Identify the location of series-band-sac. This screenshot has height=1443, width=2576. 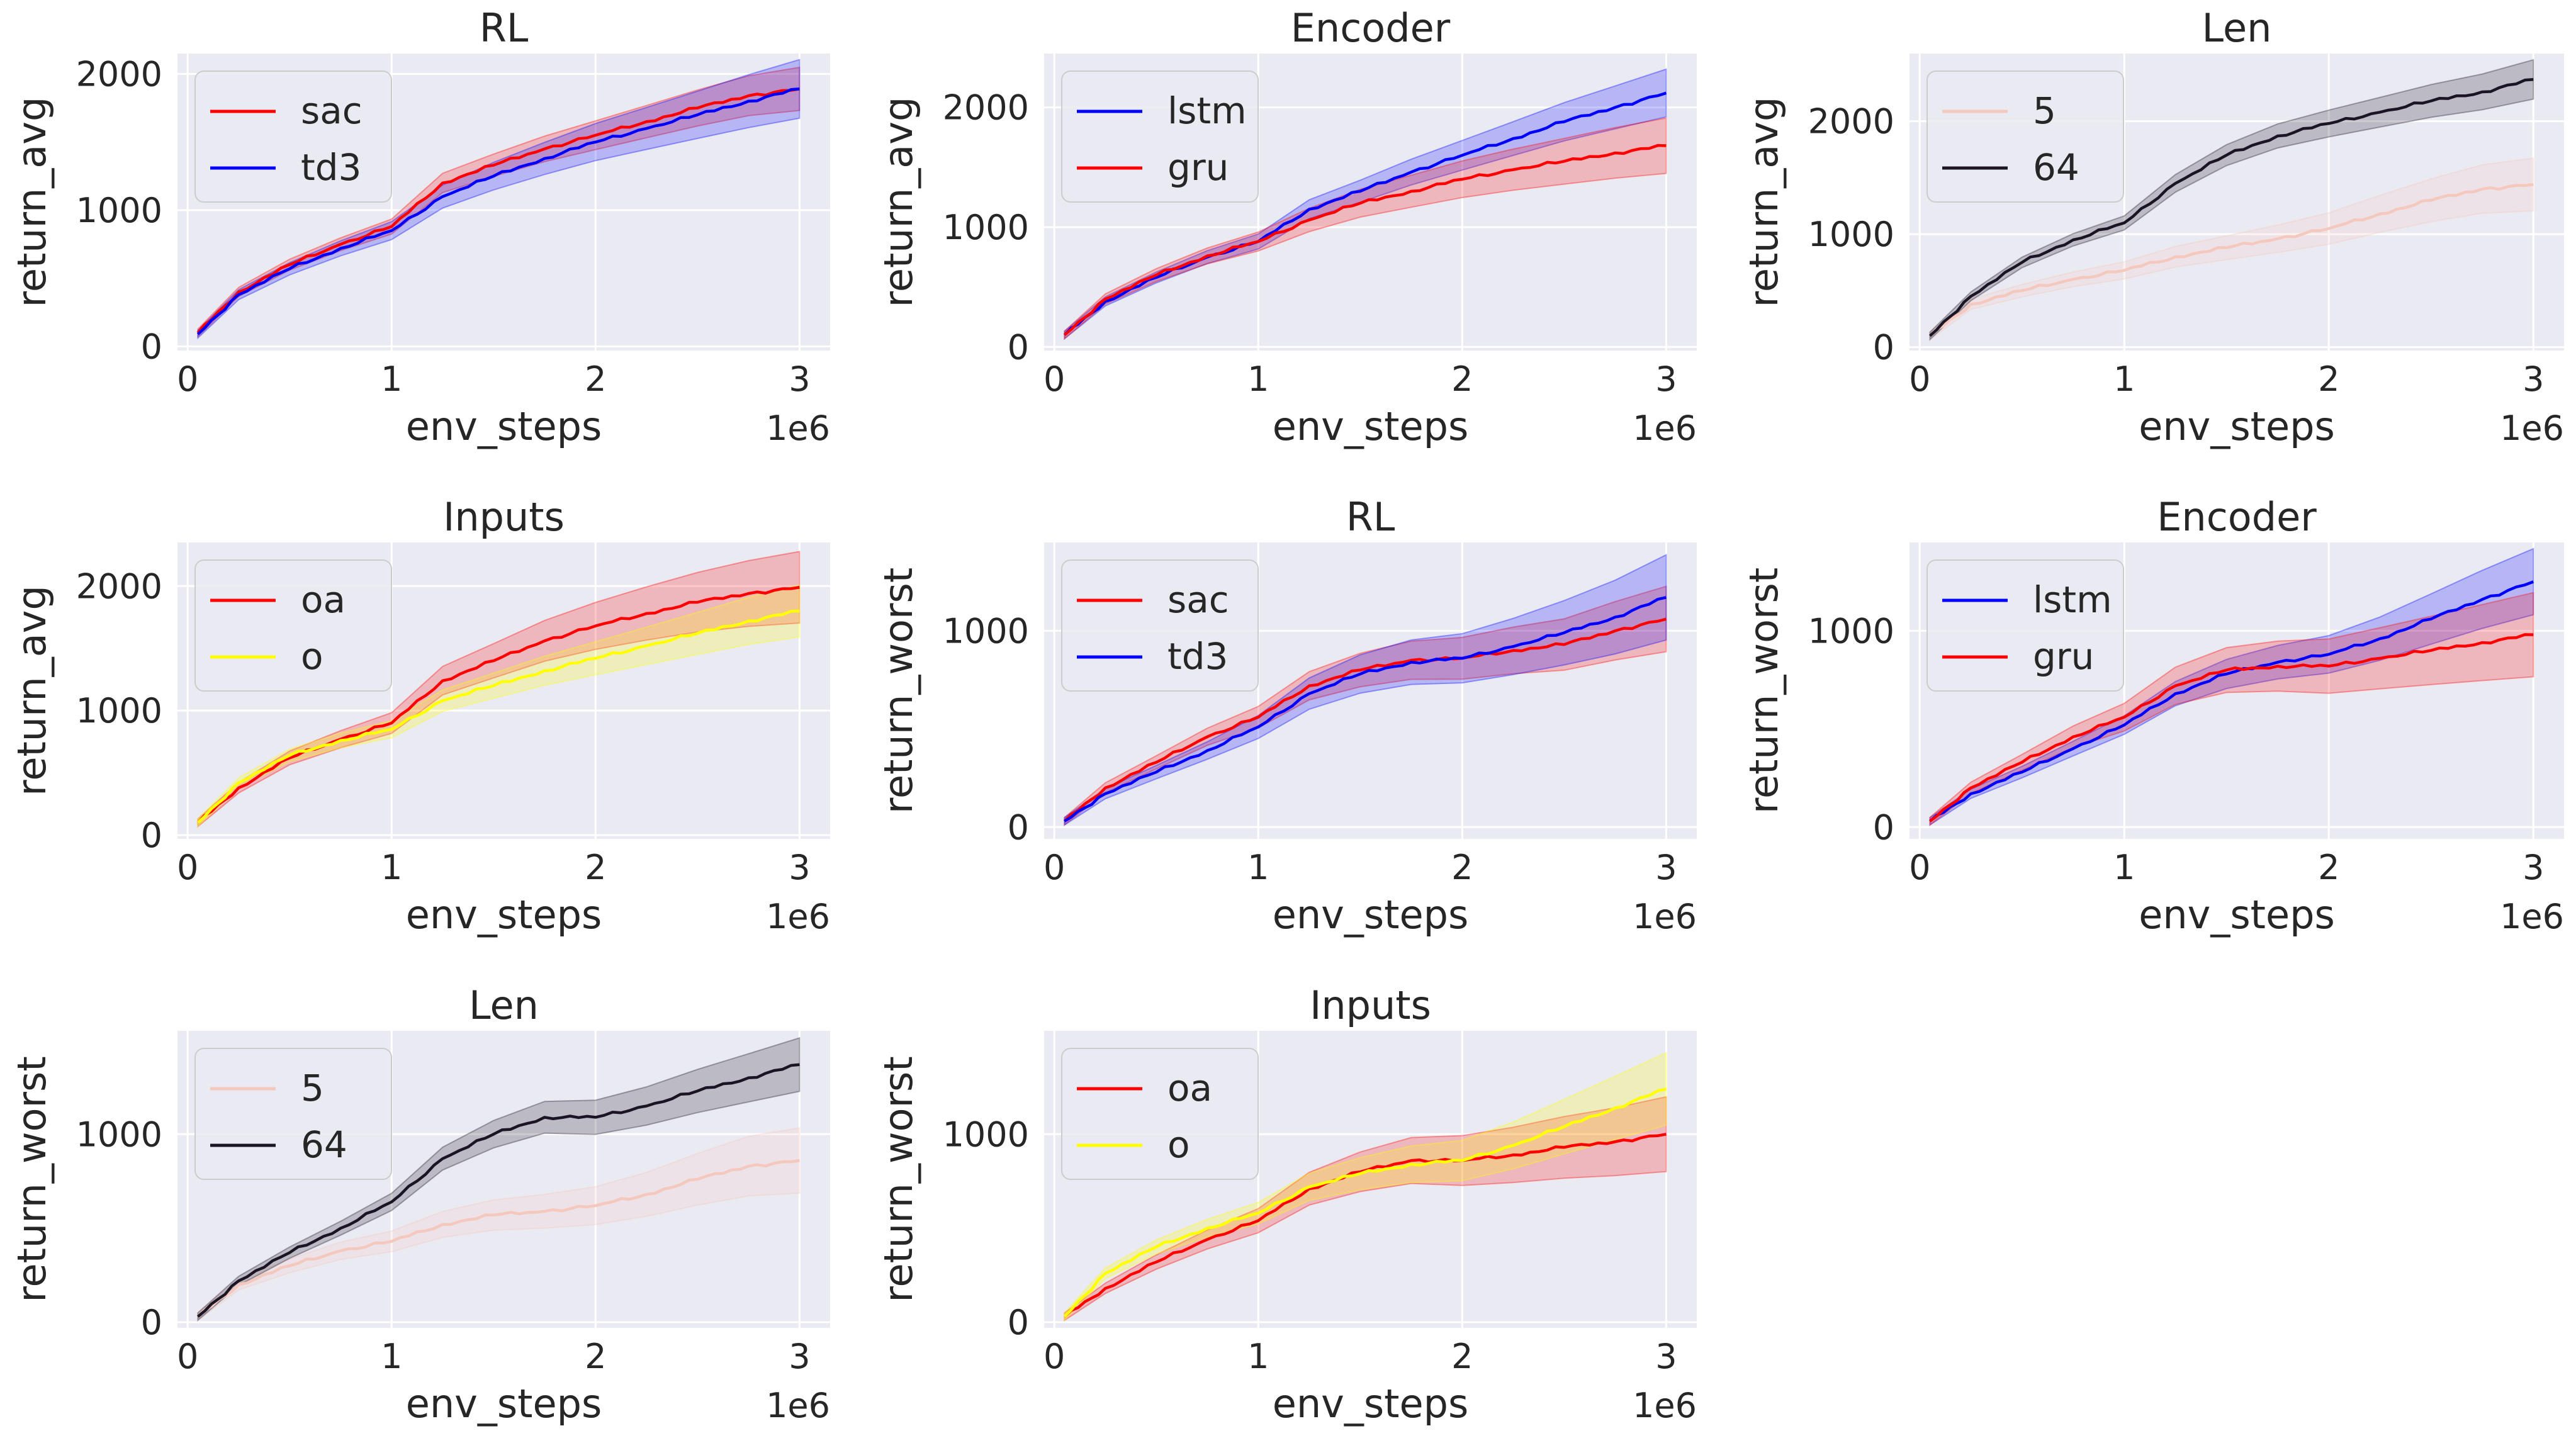
(499, 202).